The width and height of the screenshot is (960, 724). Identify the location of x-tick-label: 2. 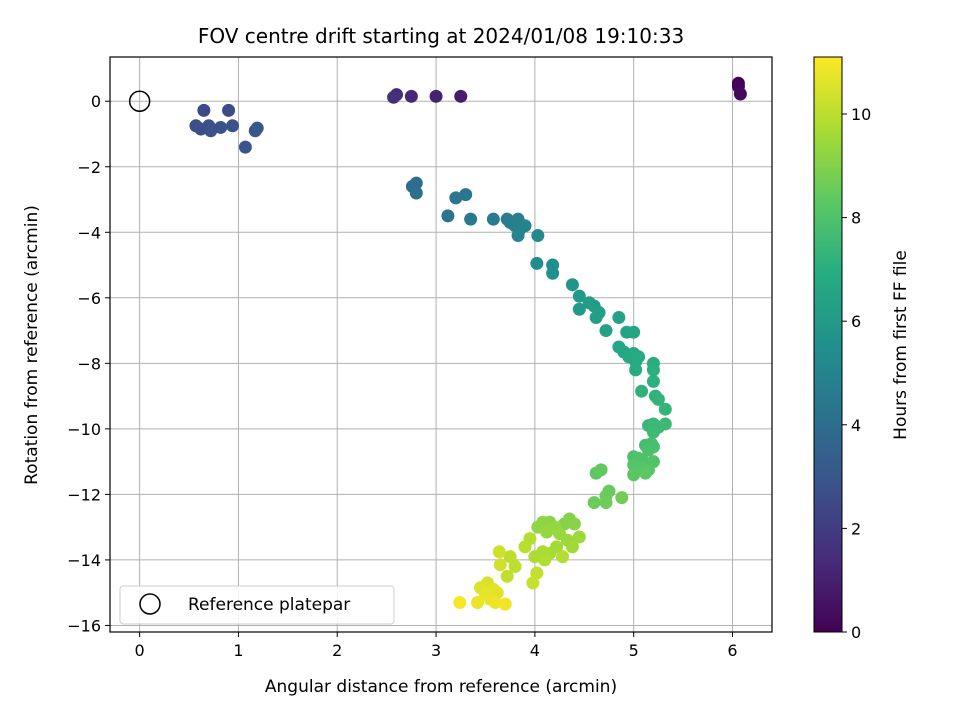
(337, 650).